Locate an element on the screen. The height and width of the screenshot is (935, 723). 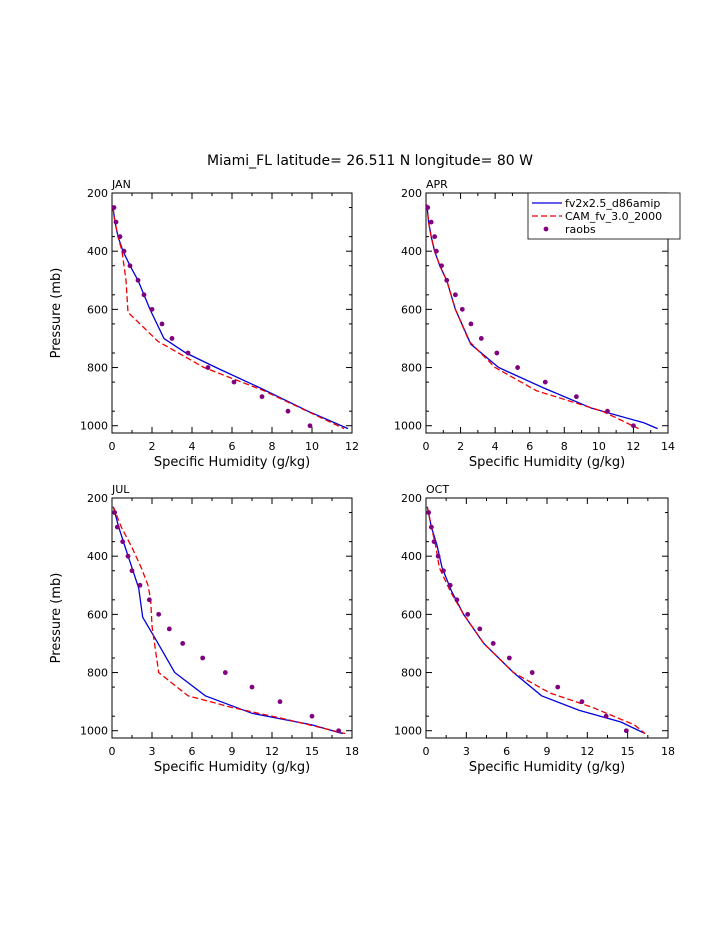
panel-title: APR is located at coordinates (437, 184).